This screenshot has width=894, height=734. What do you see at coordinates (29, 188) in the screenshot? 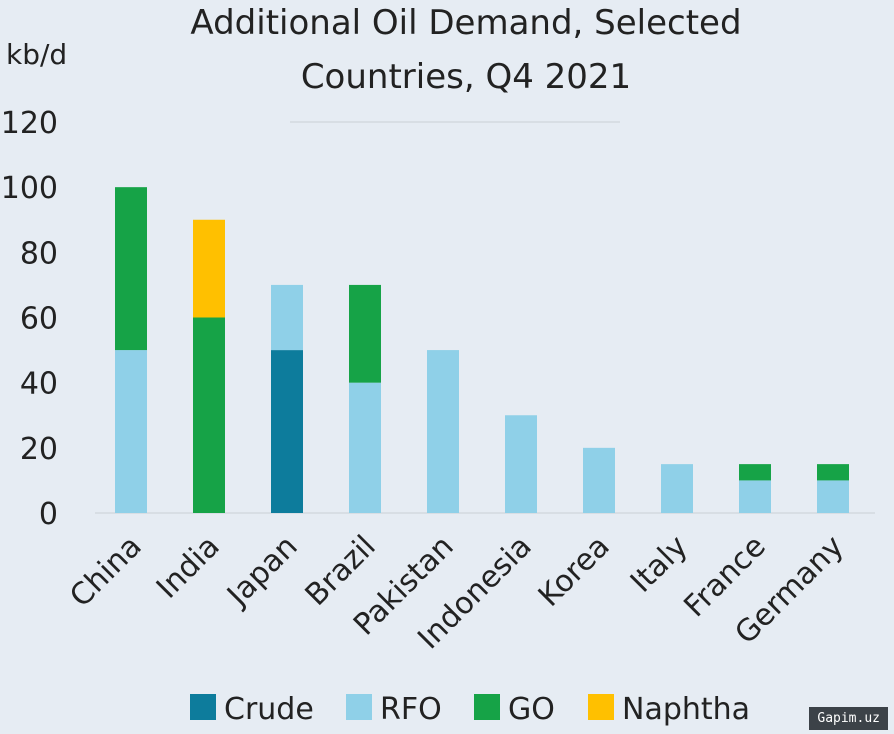
I see `y-tick-label: 100` at bounding box center [29, 188].